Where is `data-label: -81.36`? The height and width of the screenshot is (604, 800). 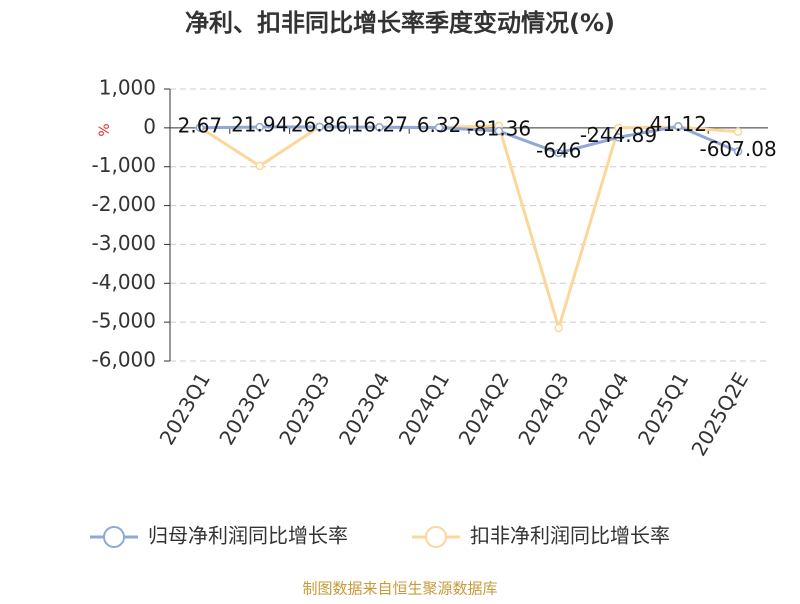 data-label: -81.36 is located at coordinates (499, 129).